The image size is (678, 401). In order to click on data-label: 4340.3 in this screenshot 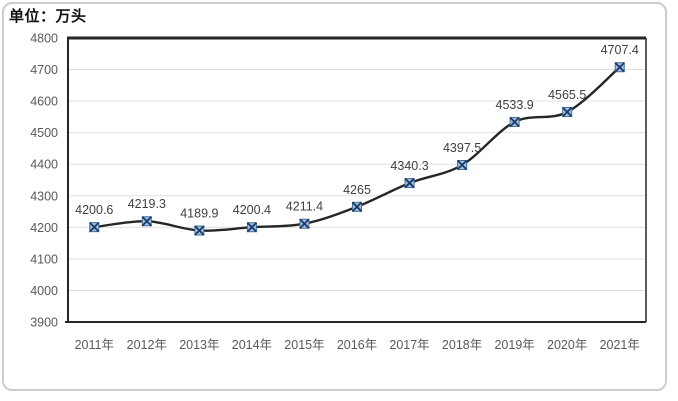, I will do `click(409, 166)`.